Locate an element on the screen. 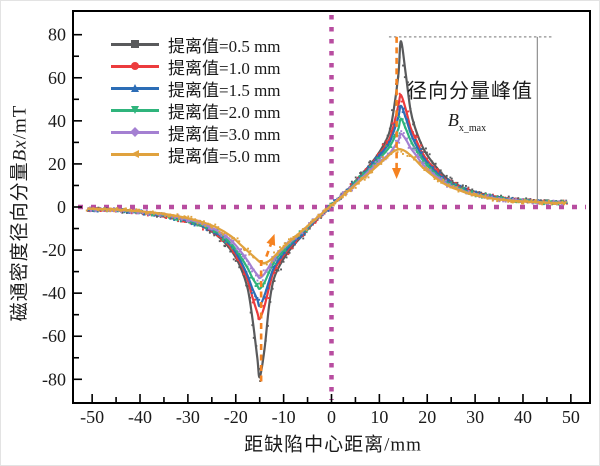 The width and height of the screenshot is (600, 466). y-axis-label-prefix: 磁通密度径向分量 is located at coordinates (20, 241).